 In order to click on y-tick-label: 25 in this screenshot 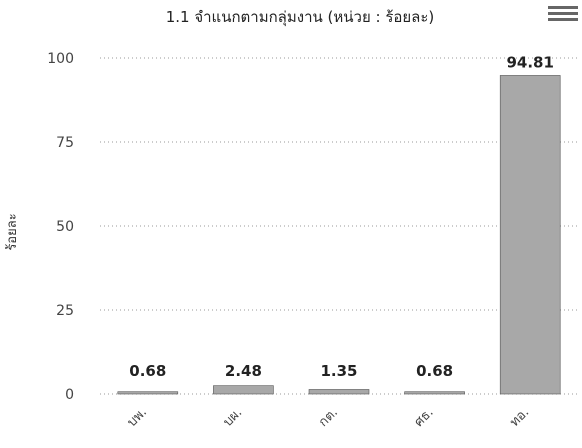, I will do `click(65, 311)`.